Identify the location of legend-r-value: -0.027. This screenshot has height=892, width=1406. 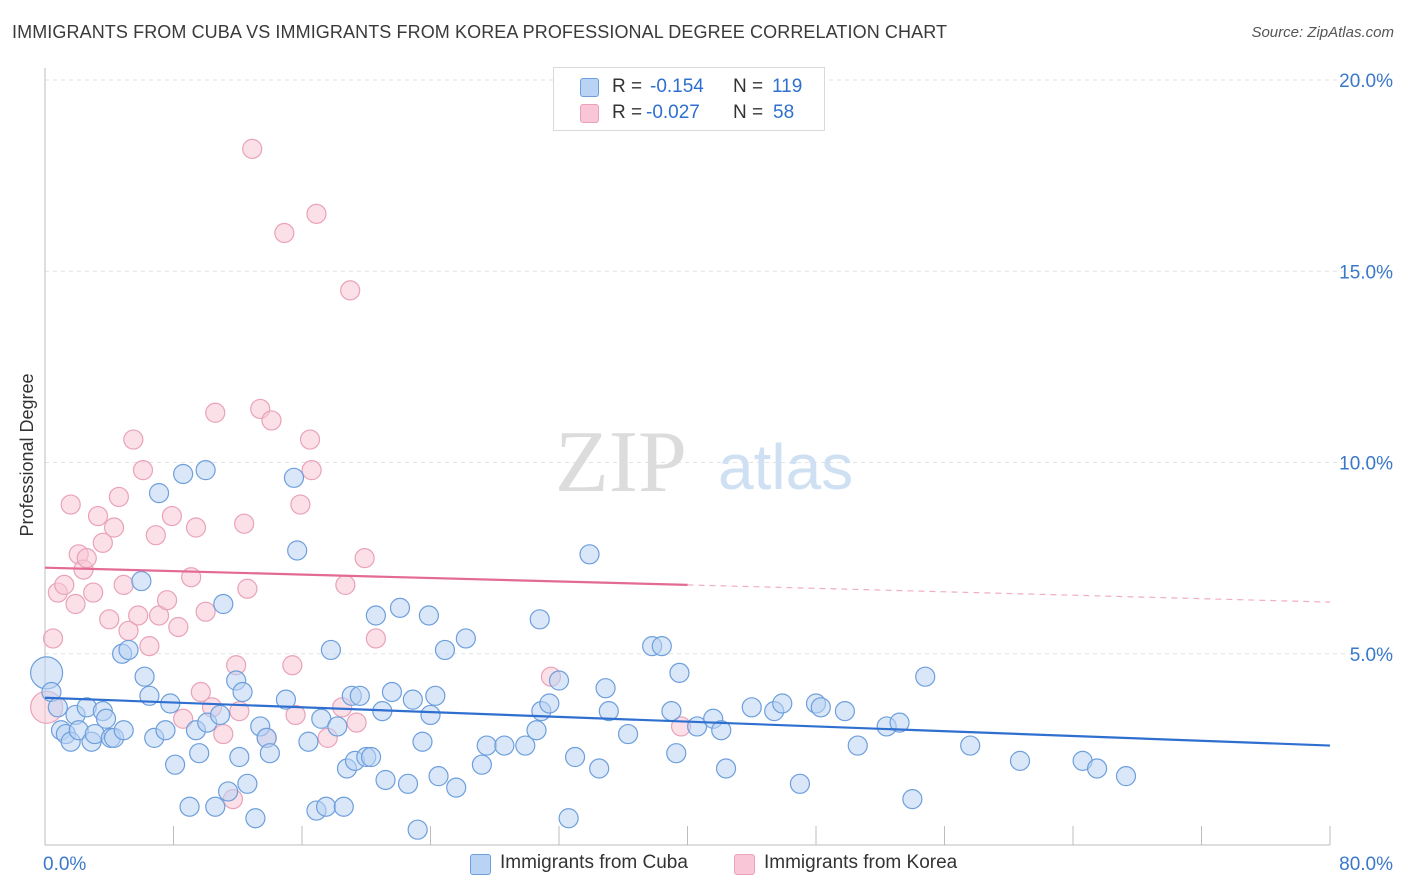
(673, 112).